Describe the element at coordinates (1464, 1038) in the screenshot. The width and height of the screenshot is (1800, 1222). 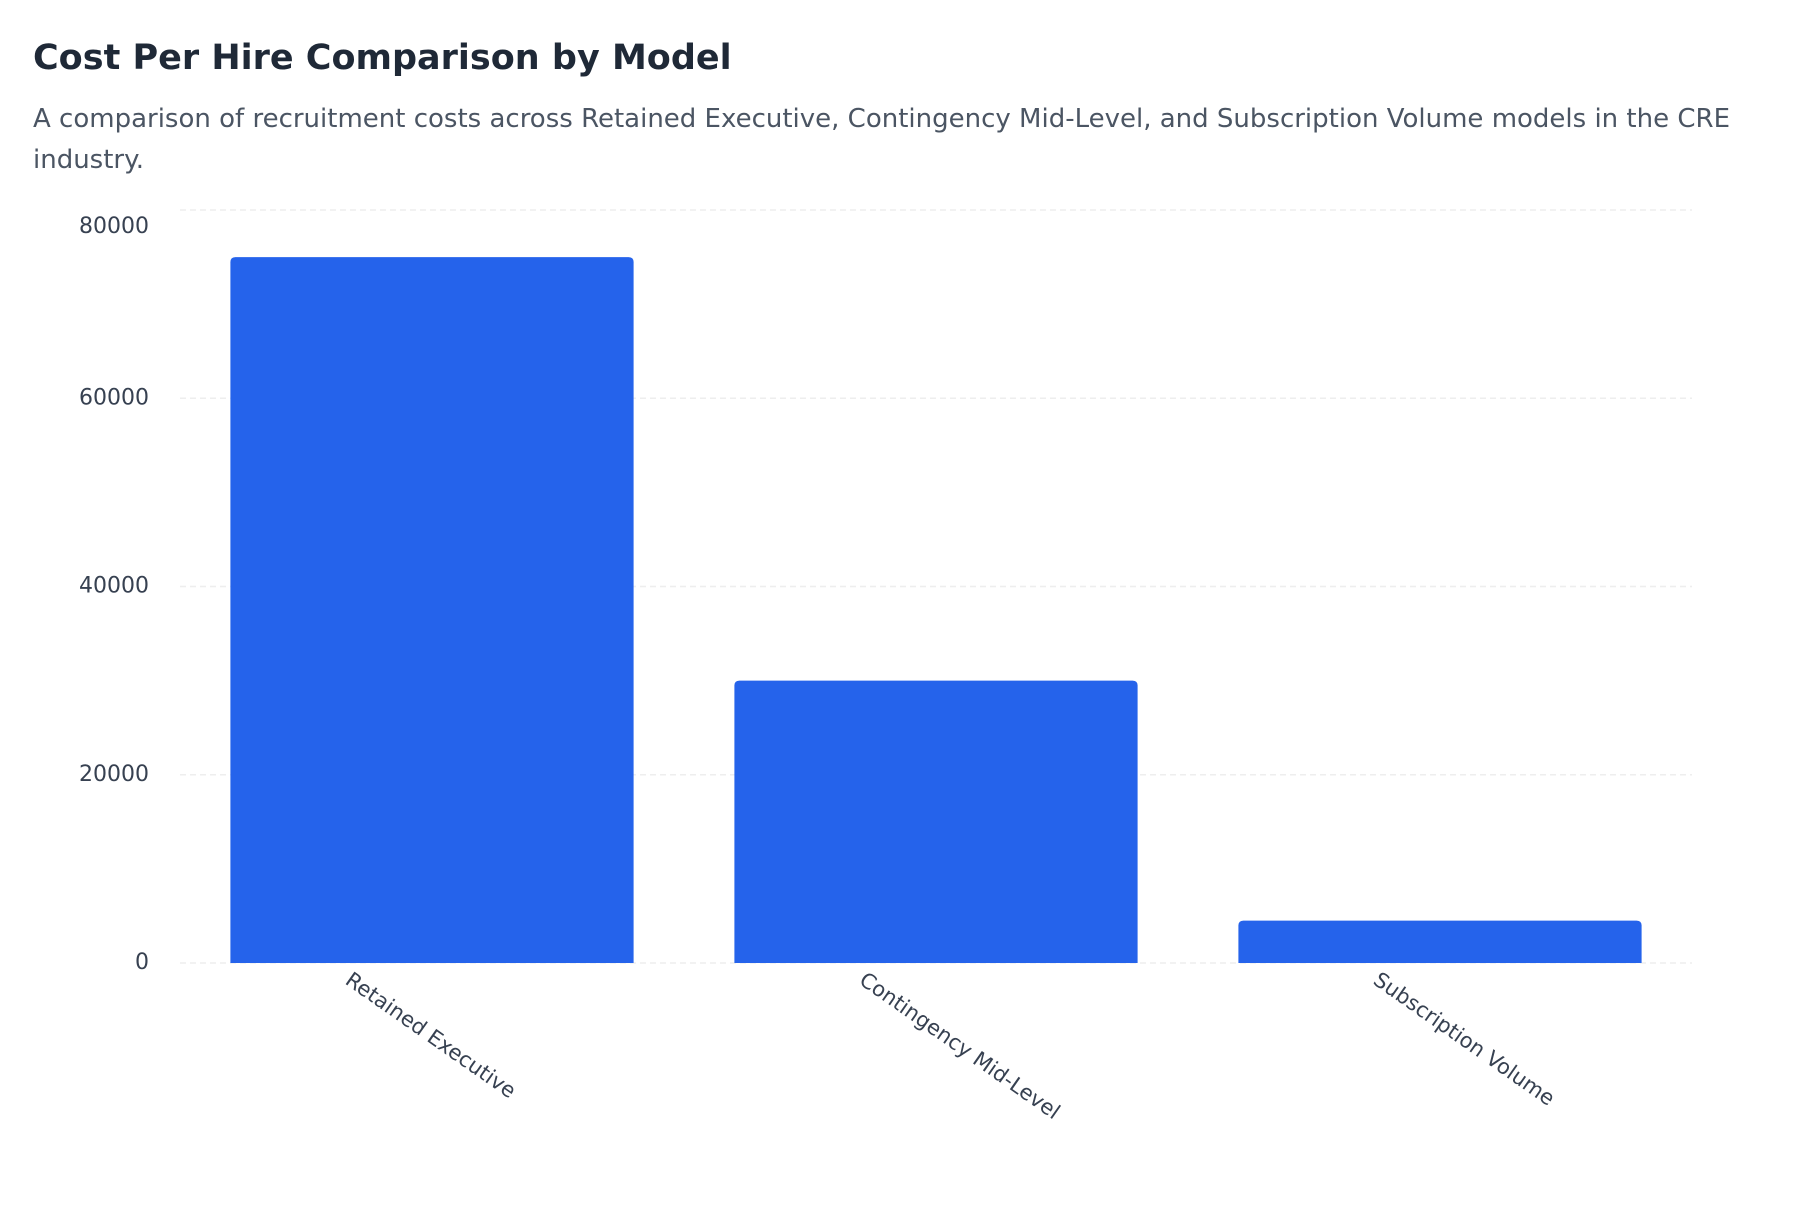
I see `x-tick-label: Subscription Volume` at that location.